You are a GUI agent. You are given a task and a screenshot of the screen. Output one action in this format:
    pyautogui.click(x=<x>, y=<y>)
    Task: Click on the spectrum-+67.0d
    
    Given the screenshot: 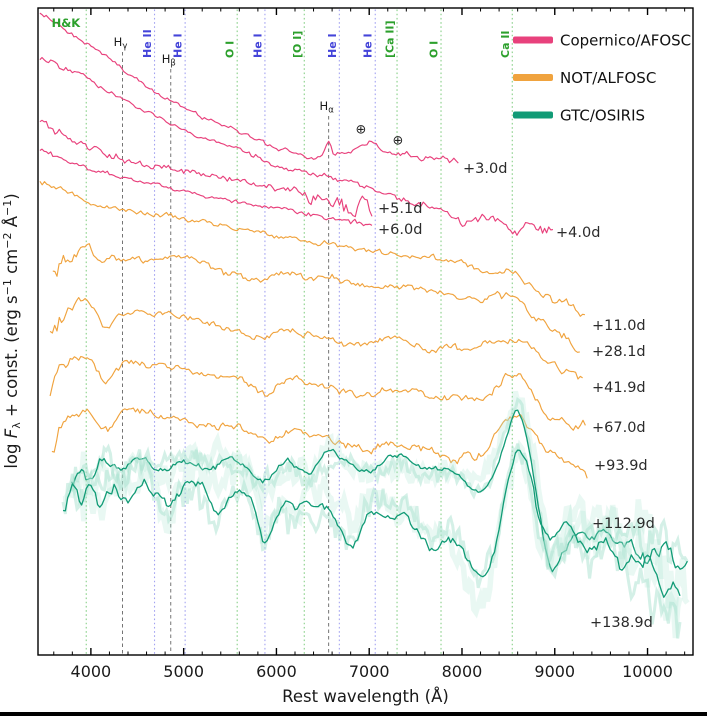 What is the action you would take?
    pyautogui.click(x=317, y=393)
    